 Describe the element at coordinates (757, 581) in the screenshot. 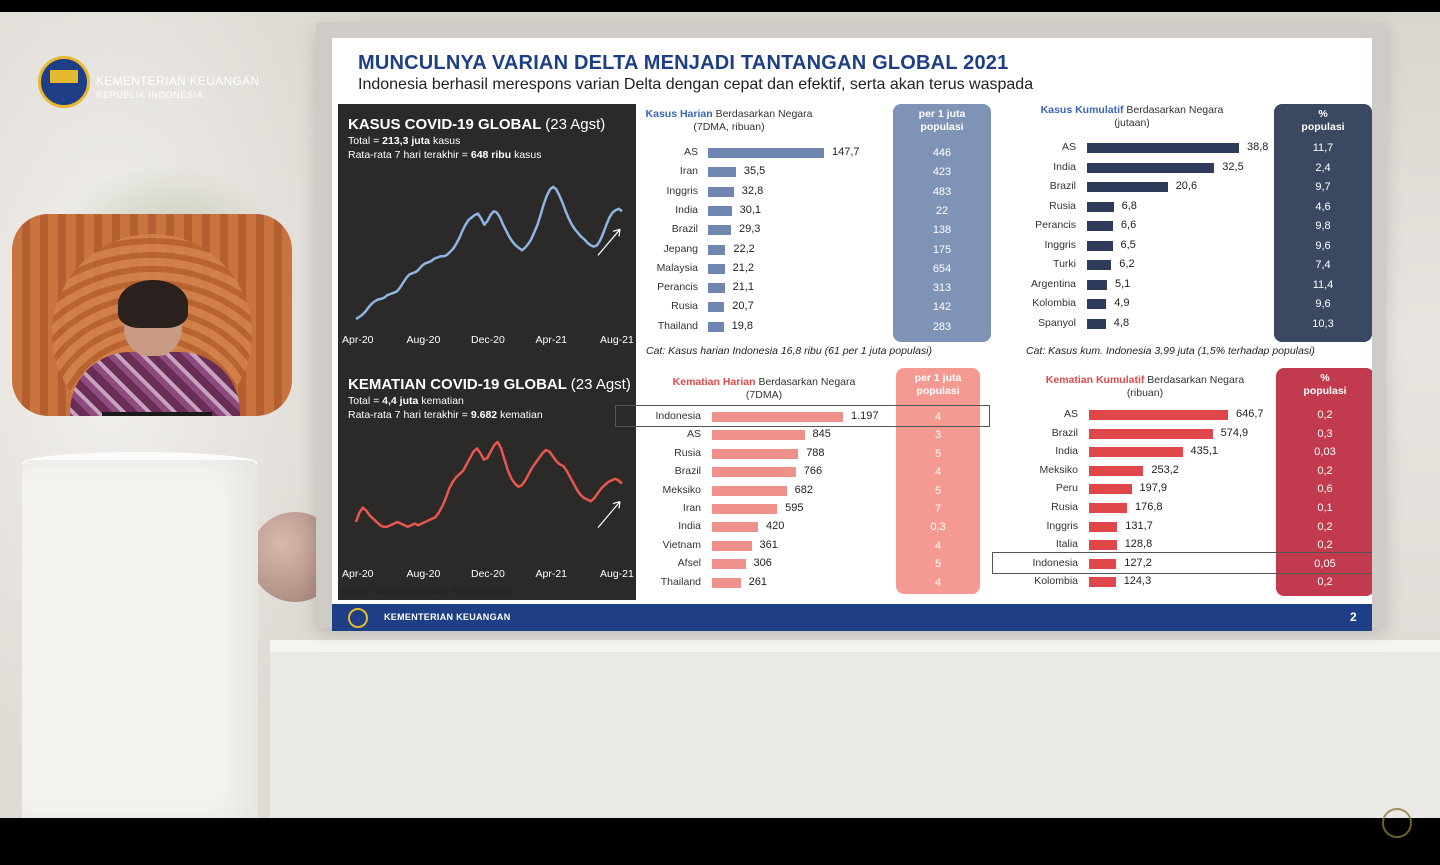

I see `data-label: 261` at that location.